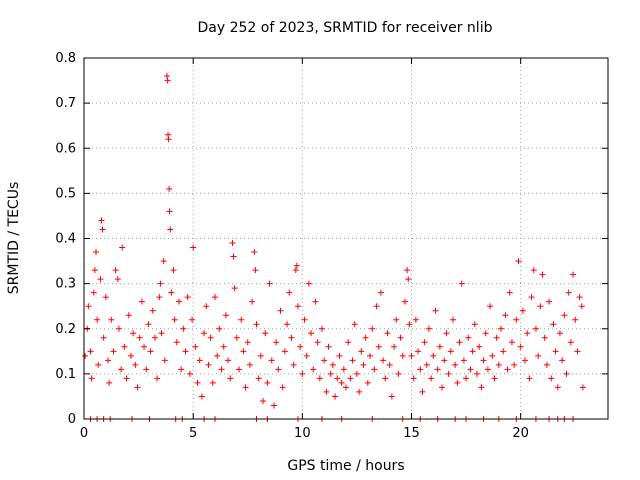 The image size is (640, 480). I want to click on x-tick-label: 10, so click(302, 433).